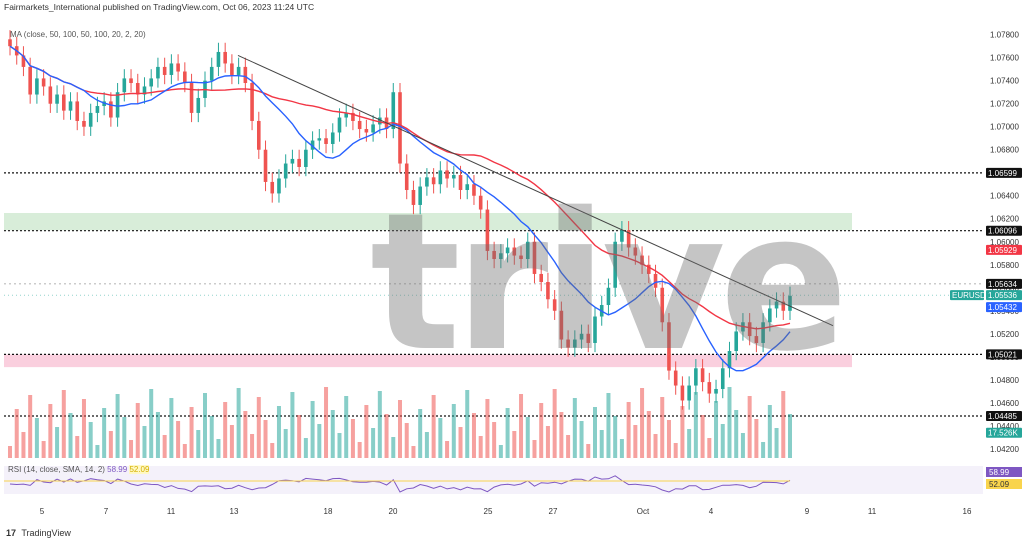 The height and width of the screenshot is (548, 1024). What do you see at coordinates (999, 472) in the screenshot?
I see `rsi-tag-label: 58.99` at bounding box center [999, 472].